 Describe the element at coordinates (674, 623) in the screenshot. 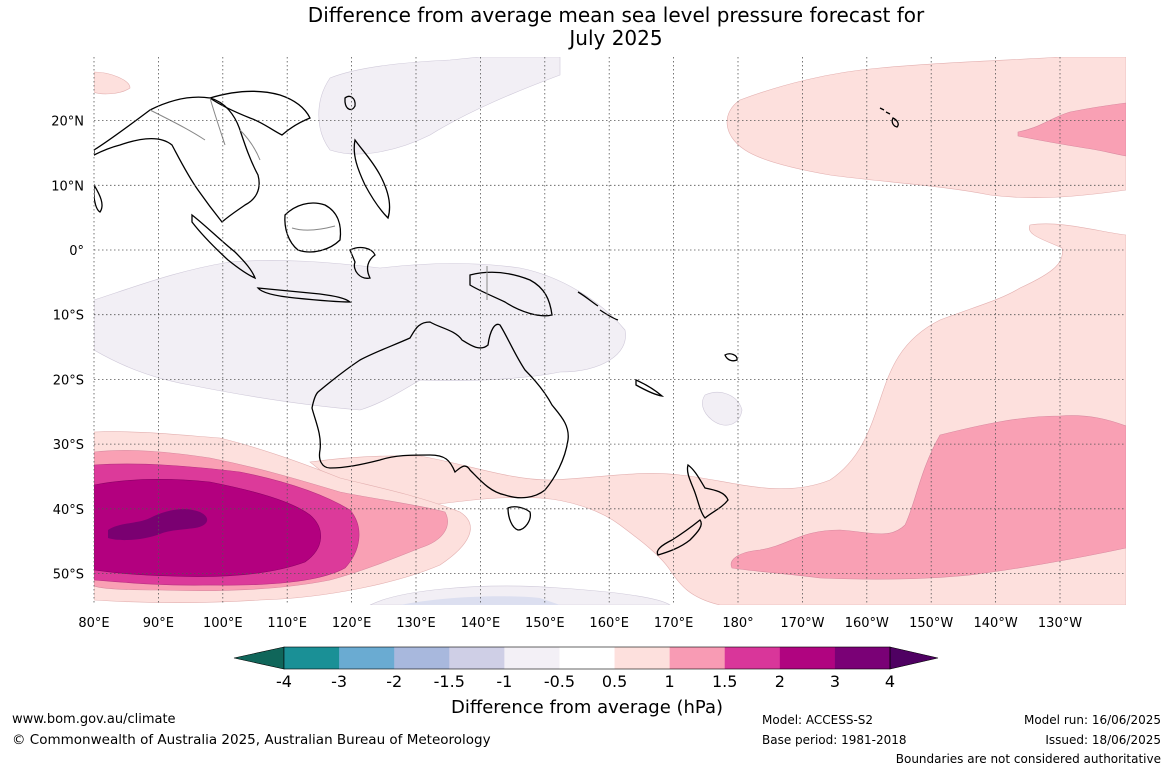

I see `longitude-tick-label: 170°E` at that location.